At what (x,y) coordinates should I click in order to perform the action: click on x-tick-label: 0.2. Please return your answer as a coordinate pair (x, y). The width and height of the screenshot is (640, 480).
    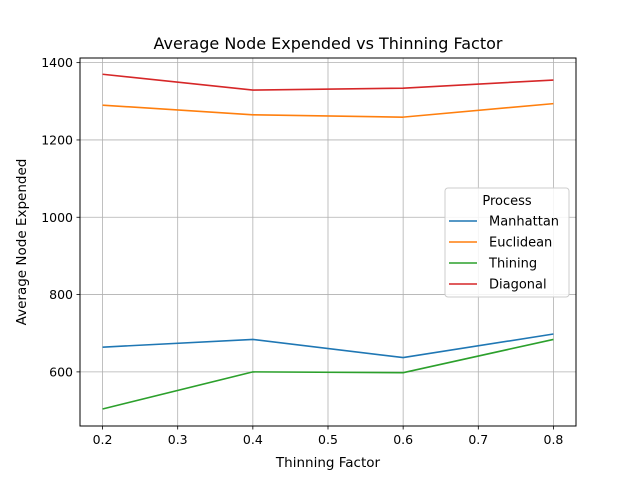
    Looking at the image, I should click on (103, 439).